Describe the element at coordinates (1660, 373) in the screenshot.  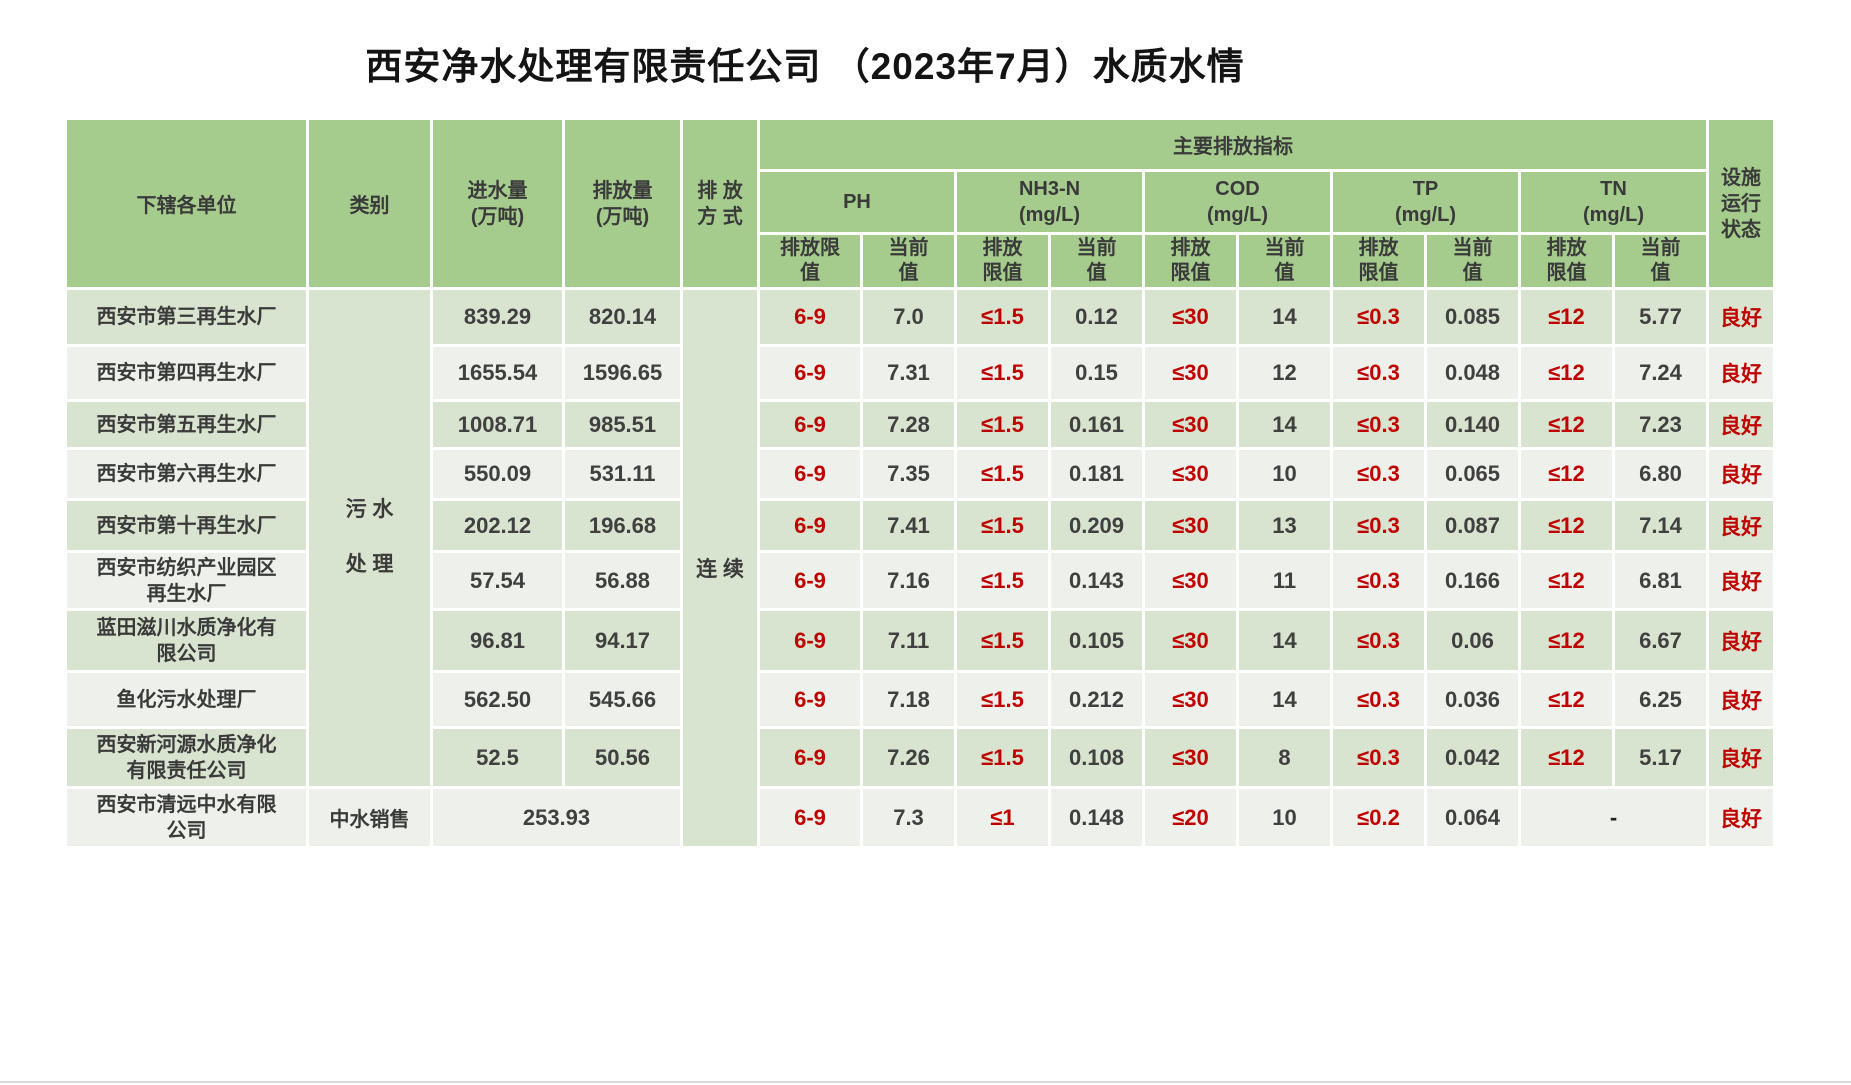
I see `current-value-cell: 7.24` at that location.